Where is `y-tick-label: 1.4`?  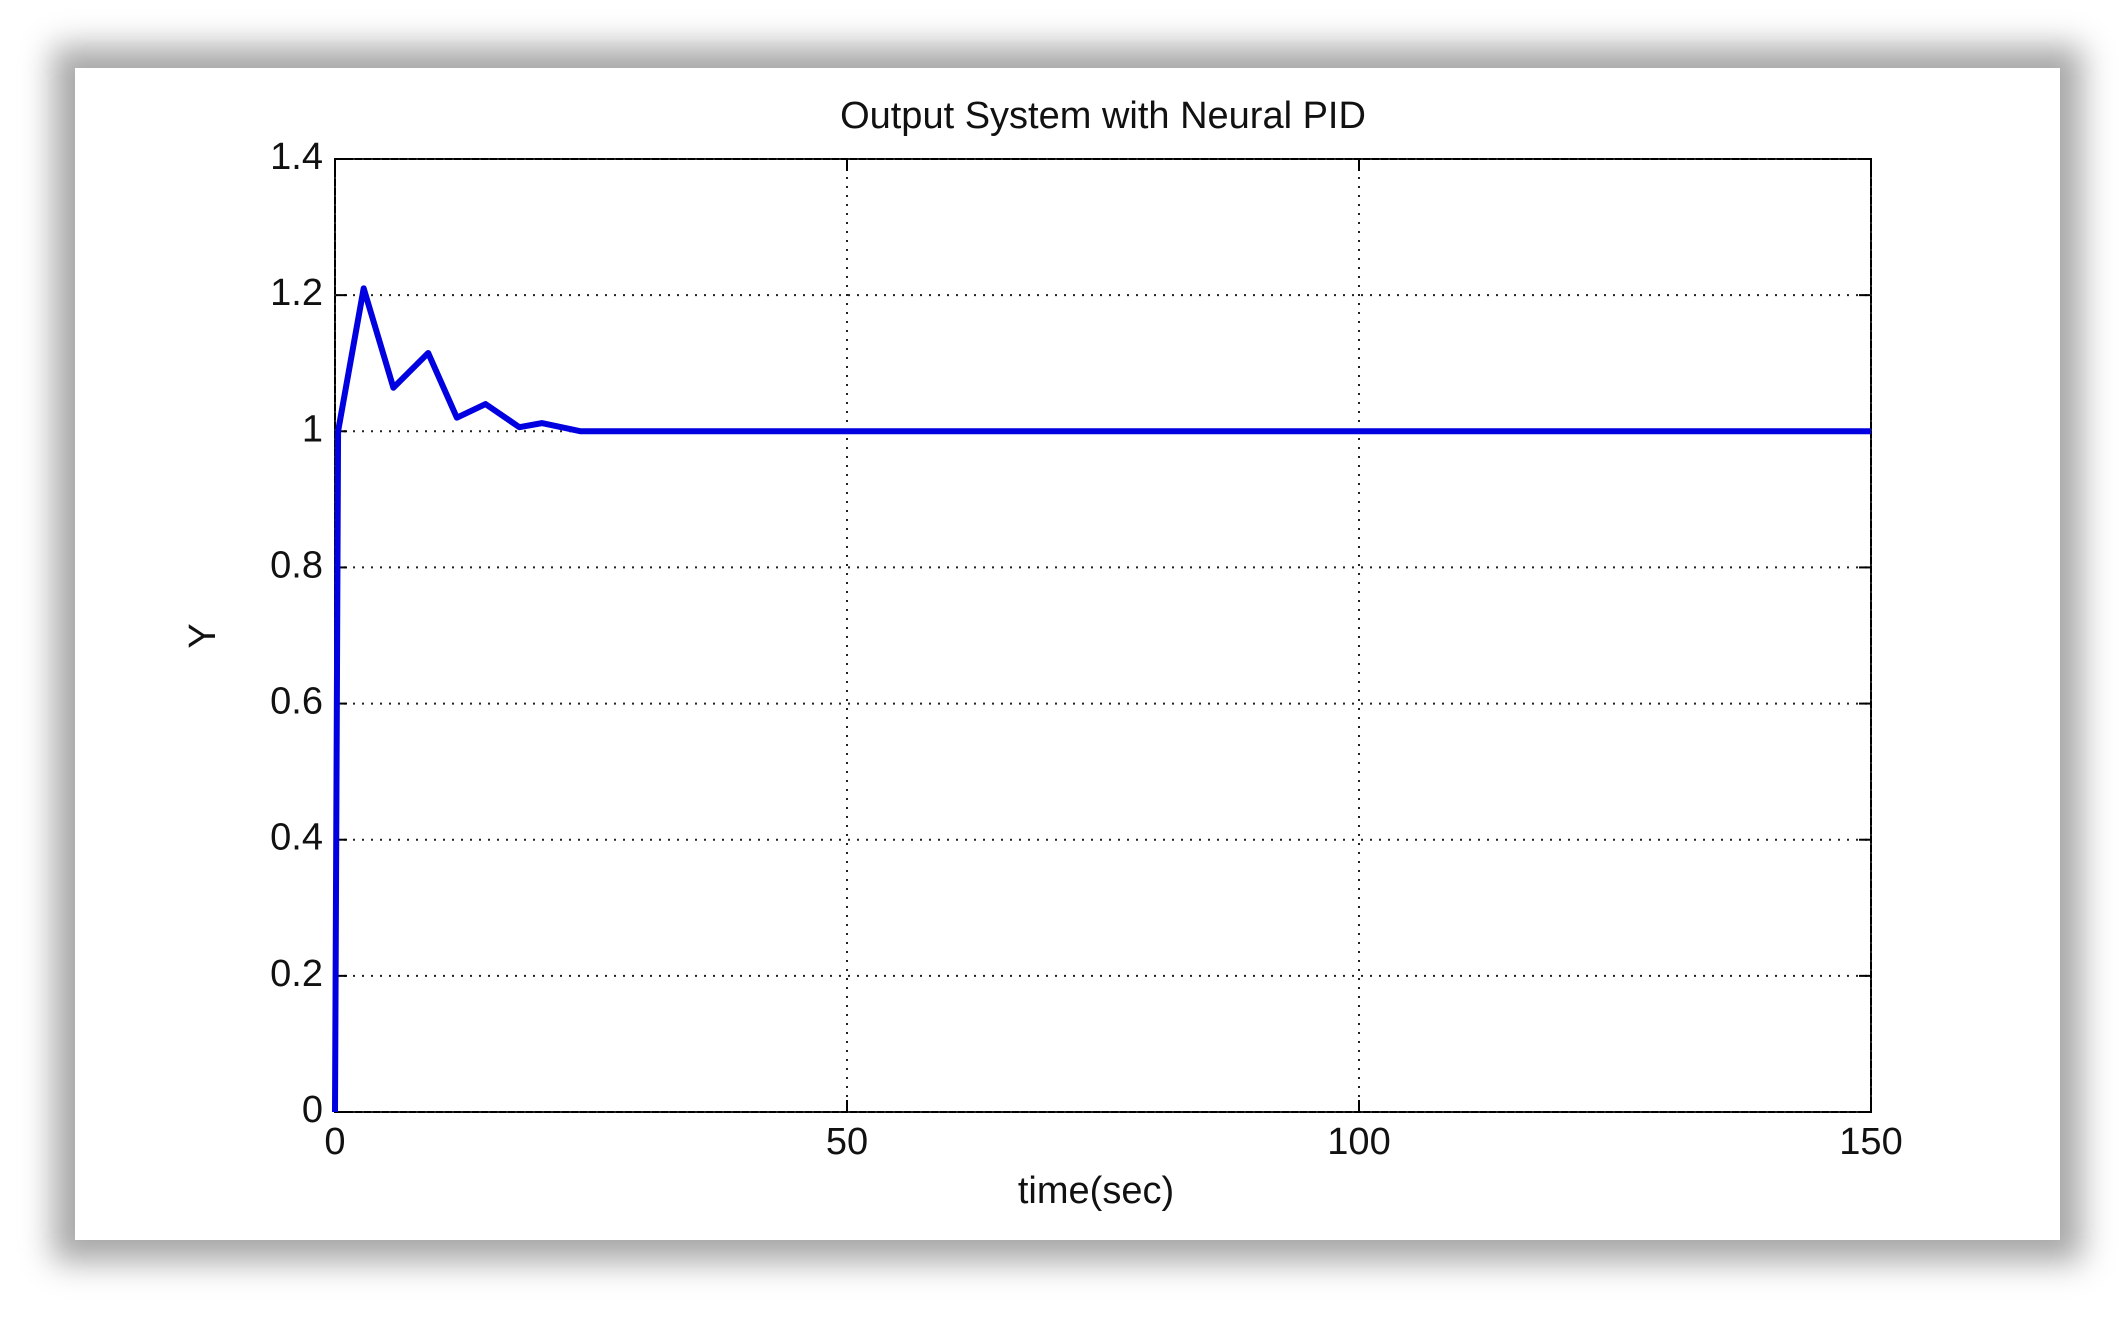
y-tick-label: 1.4 is located at coordinates (296, 157).